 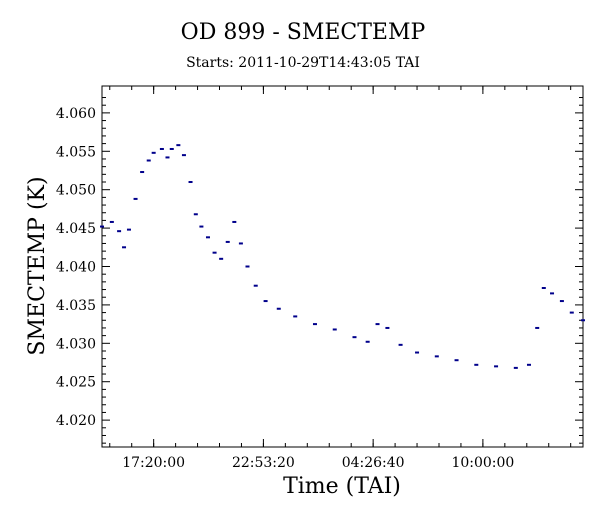 What do you see at coordinates (76, 421) in the screenshot?
I see `y-tick-label: 4.020` at bounding box center [76, 421].